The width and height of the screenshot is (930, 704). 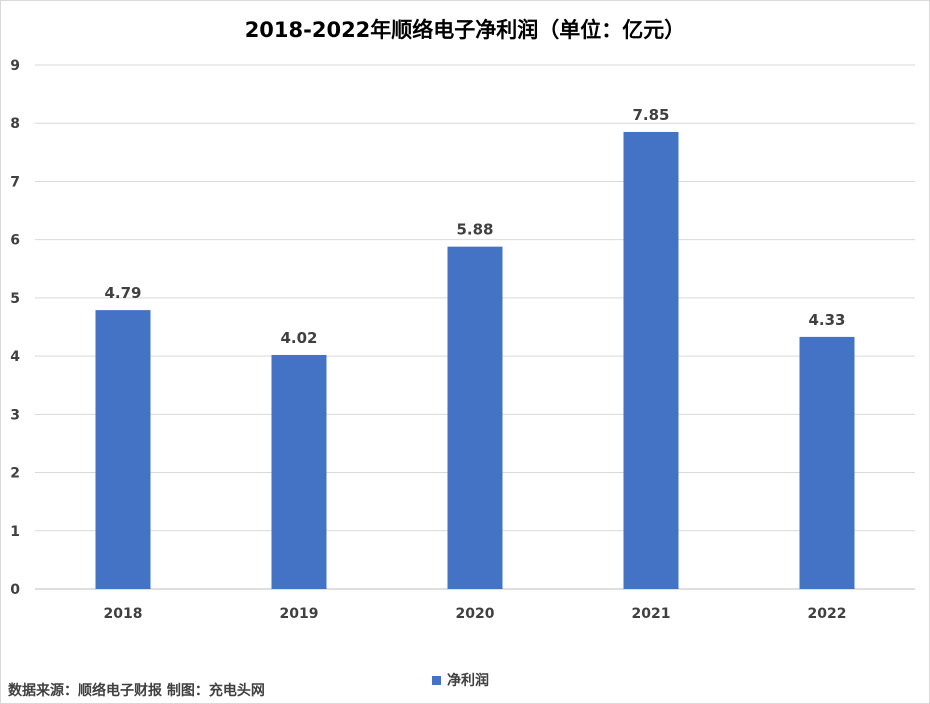 What do you see at coordinates (15, 182) in the screenshot?
I see `y-tick-label: 7` at bounding box center [15, 182].